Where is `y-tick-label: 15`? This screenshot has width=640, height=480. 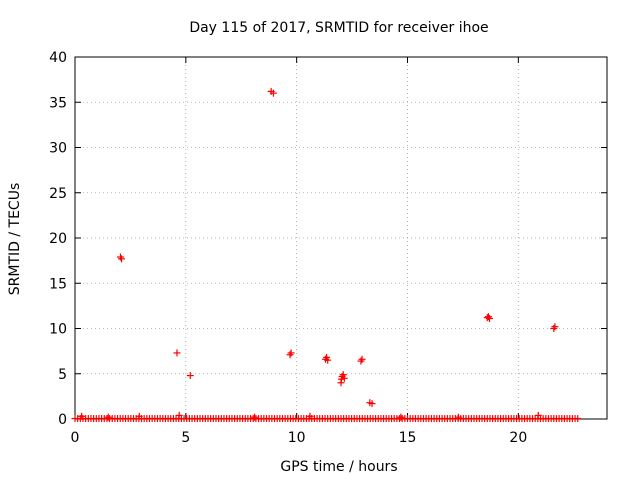
y-tick-label: 15 is located at coordinates (58, 284).